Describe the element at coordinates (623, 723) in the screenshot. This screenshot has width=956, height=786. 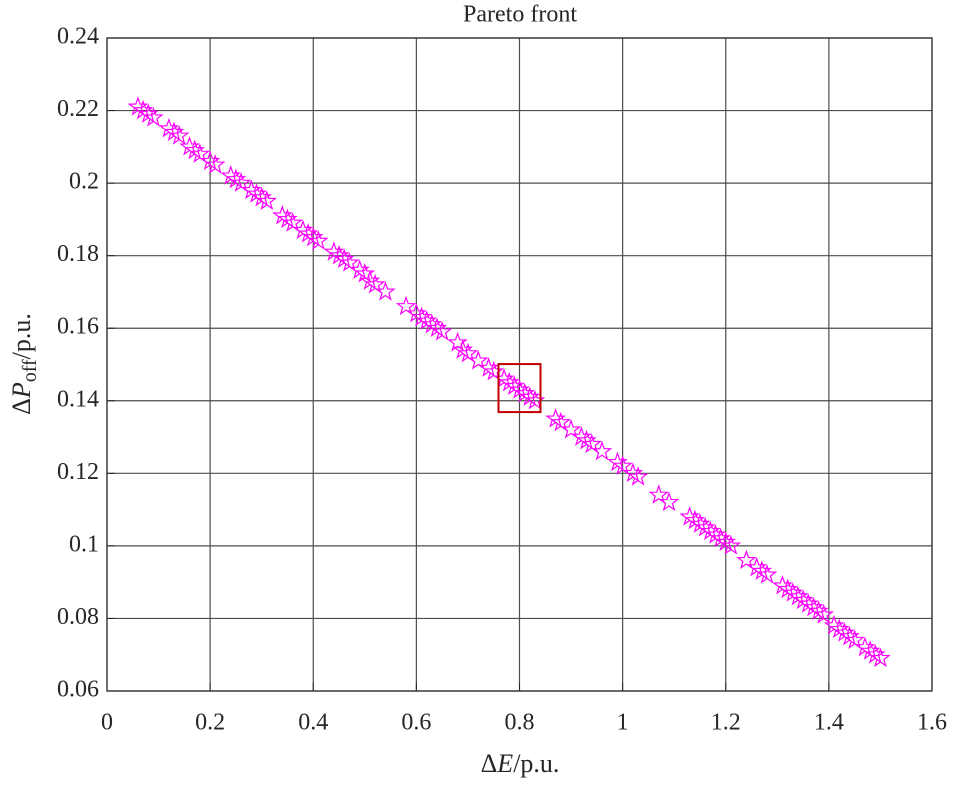
I see `x-tick-label: 1` at that location.